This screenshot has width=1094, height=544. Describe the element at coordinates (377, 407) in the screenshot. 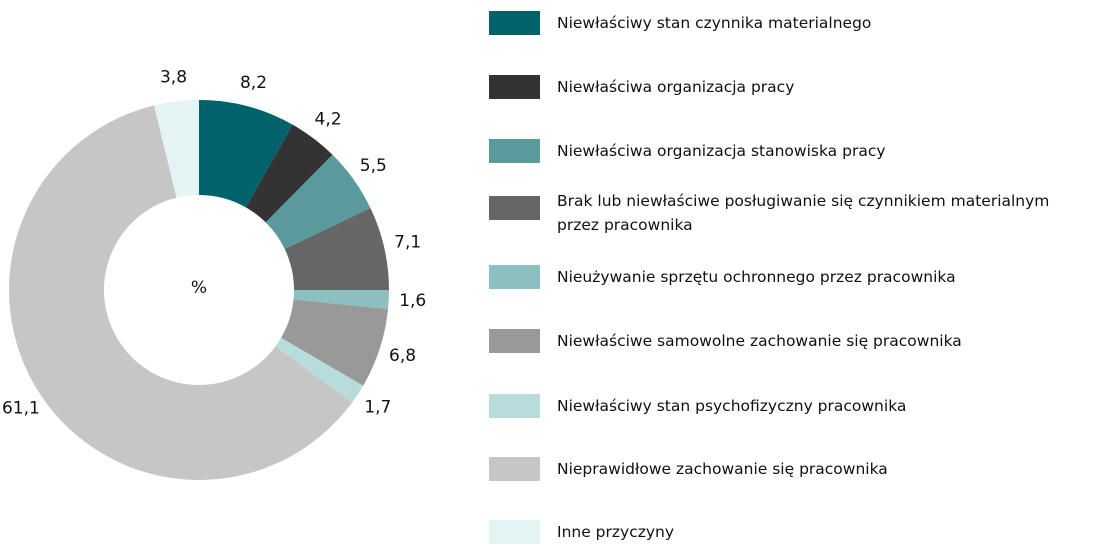

I see `data-label: 1,7` at that location.